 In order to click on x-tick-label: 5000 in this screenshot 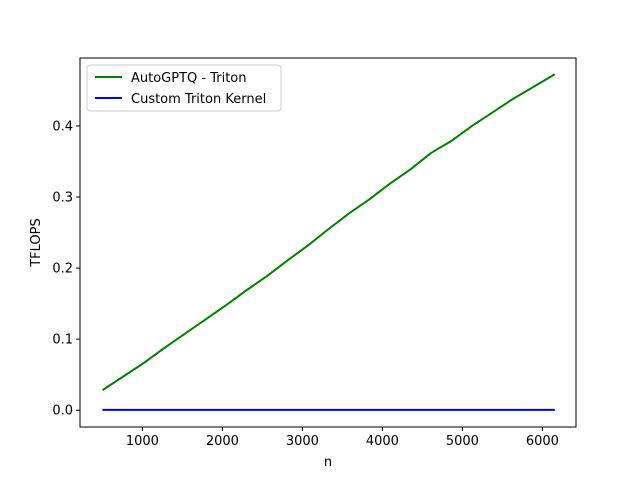, I will do `click(462, 441)`.